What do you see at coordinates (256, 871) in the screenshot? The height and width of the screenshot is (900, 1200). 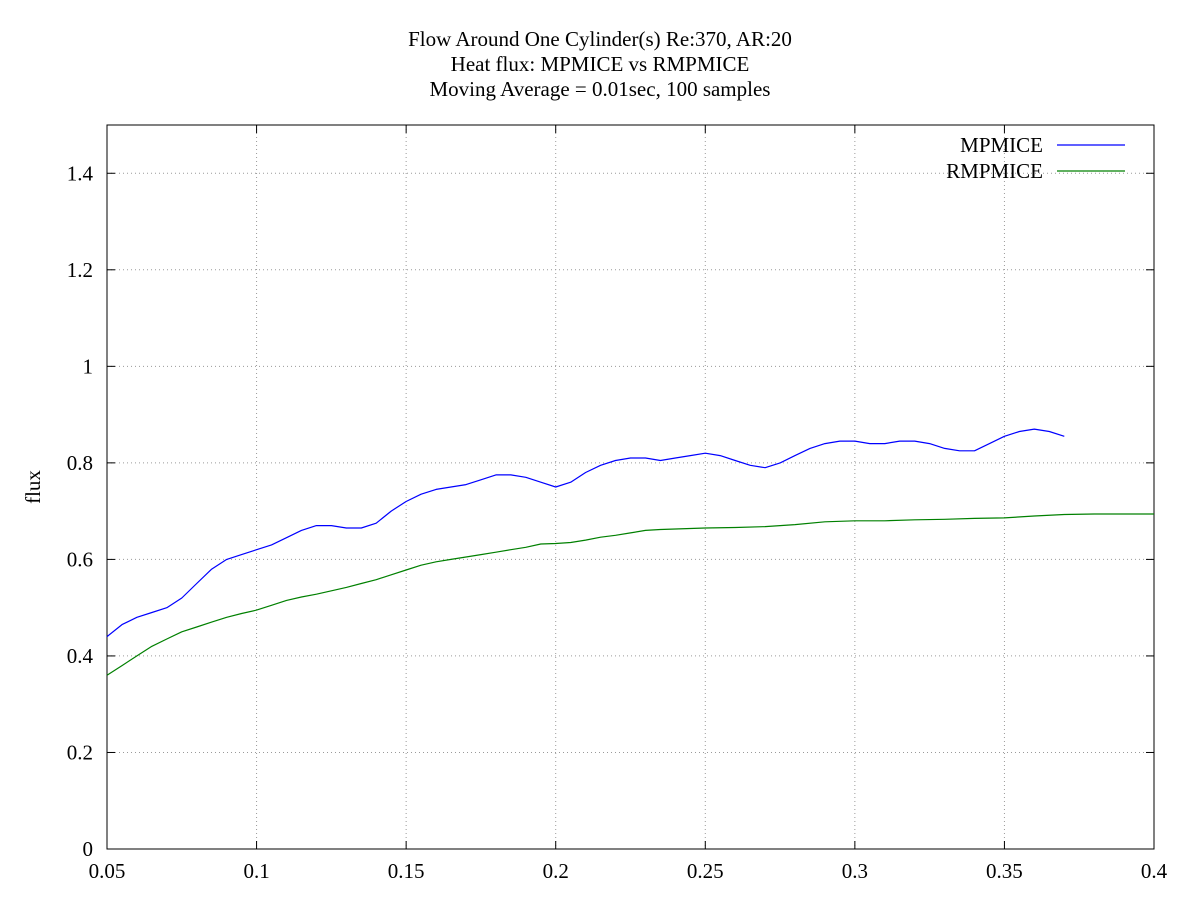 I see `x-tick-label: 0.1` at bounding box center [256, 871].